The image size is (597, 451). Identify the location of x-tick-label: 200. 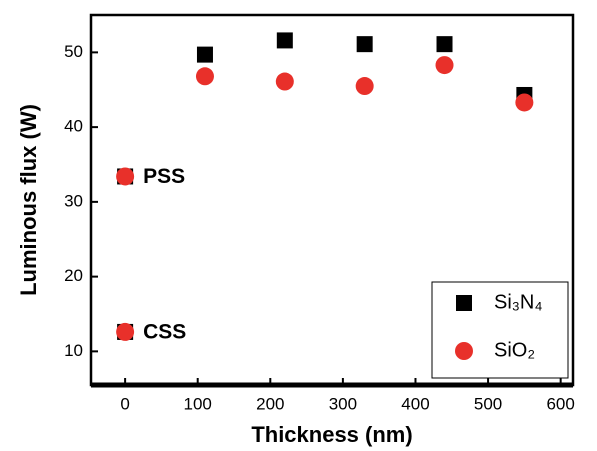
(270, 403).